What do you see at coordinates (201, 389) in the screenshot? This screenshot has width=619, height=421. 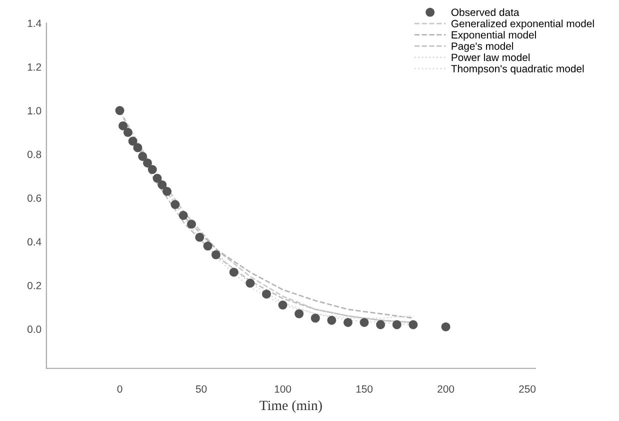 I see `x-tick-label: 50` at bounding box center [201, 389].